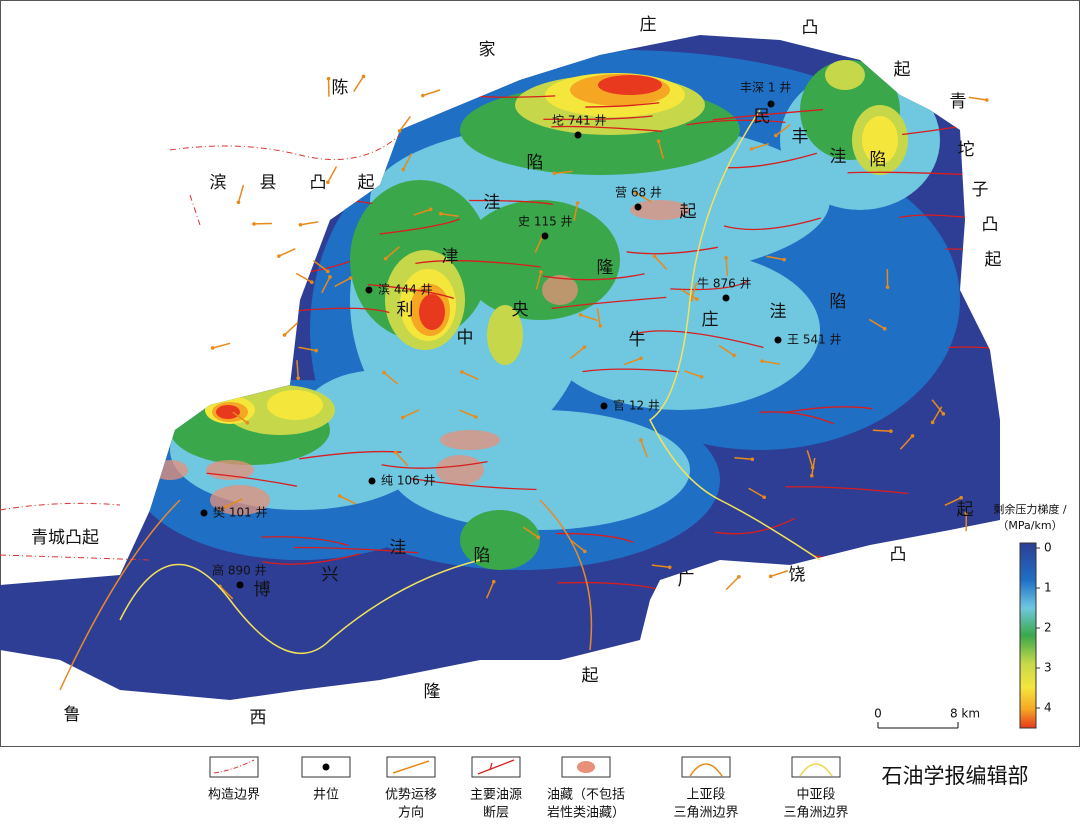  I want to click on well-label: 王 541 井, so click(814, 340).